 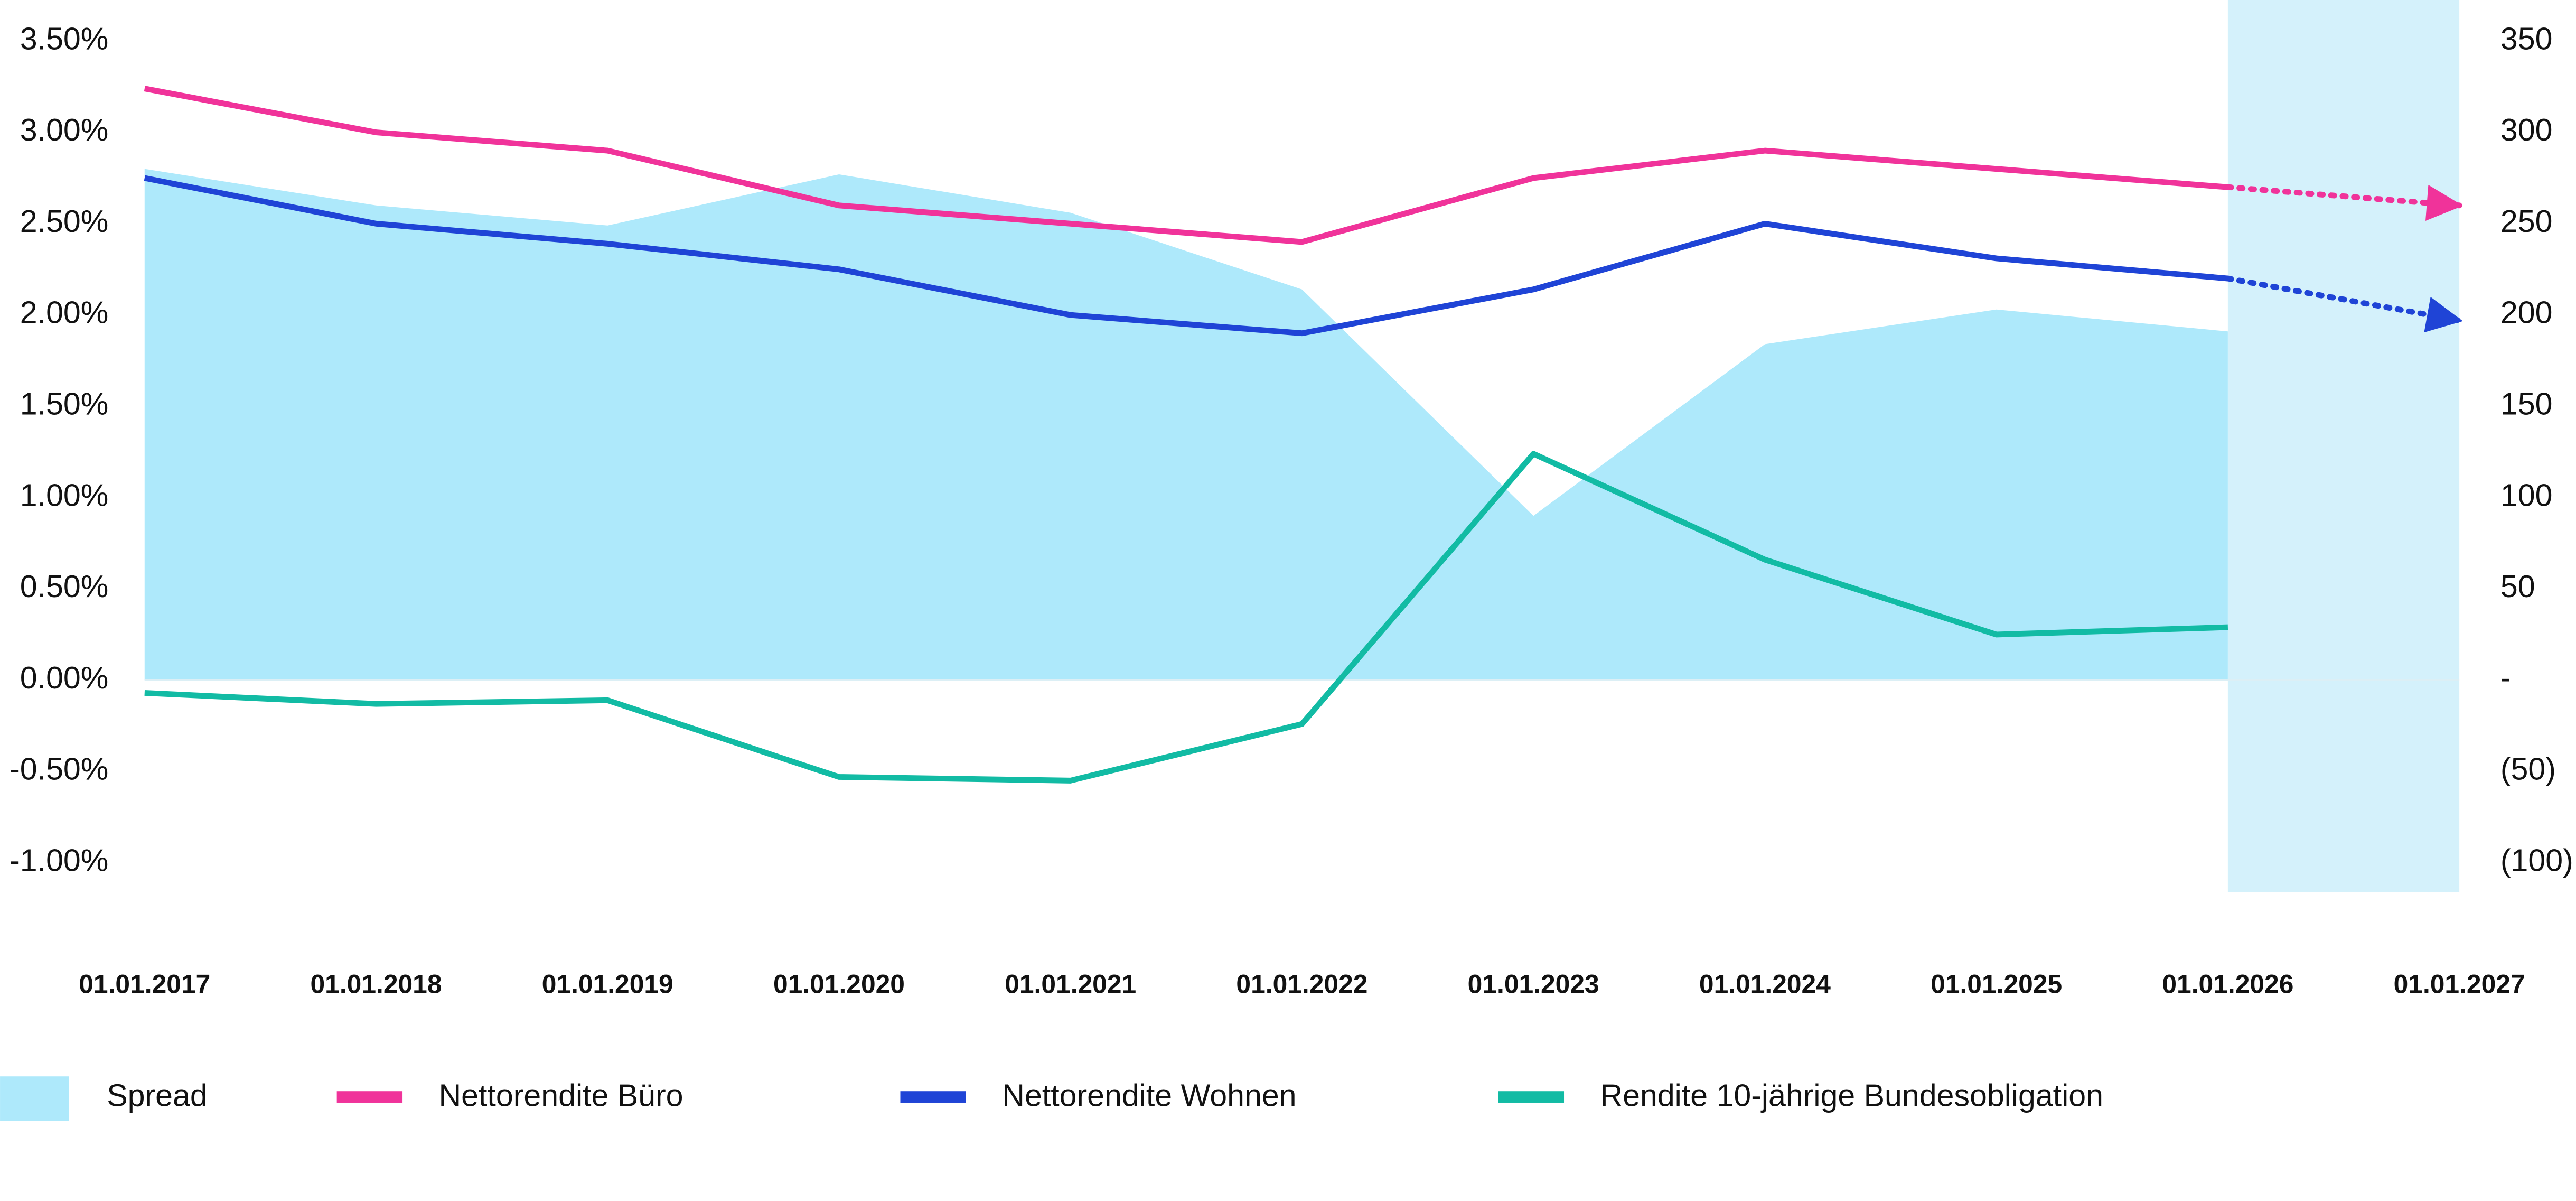 What do you see at coordinates (59, 861) in the screenshot?
I see `y-tick-label: -1.00%` at bounding box center [59, 861].